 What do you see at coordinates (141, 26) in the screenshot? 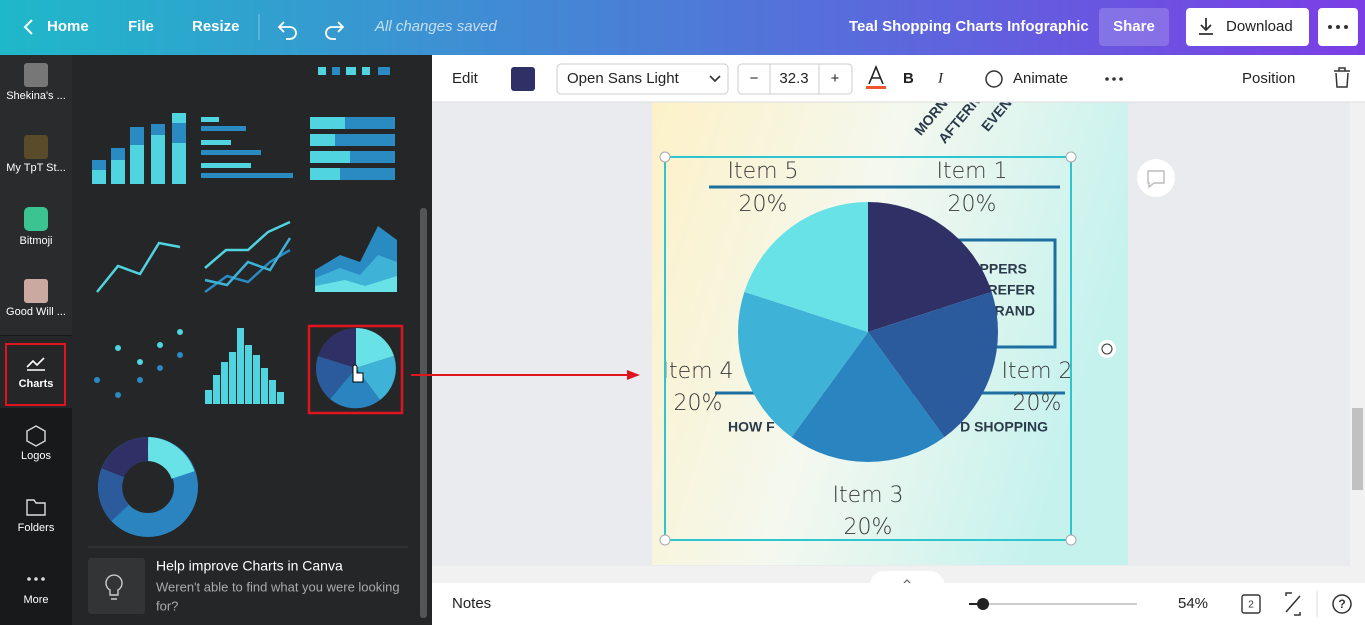
I see `file-menu: File` at bounding box center [141, 26].